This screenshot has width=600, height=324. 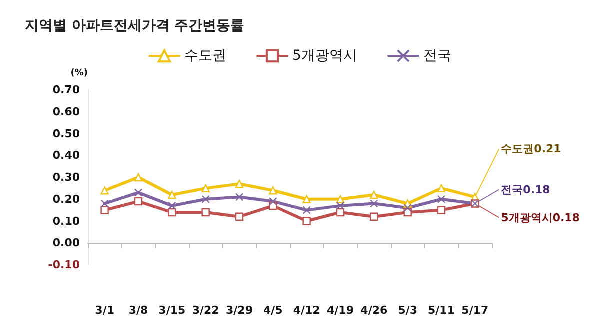 What do you see at coordinates (325, 56) in the screenshot?
I see `legend-label: 5개광역시` at bounding box center [325, 56].